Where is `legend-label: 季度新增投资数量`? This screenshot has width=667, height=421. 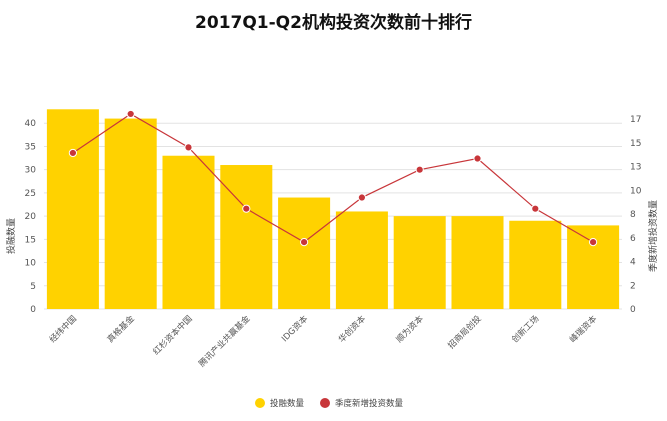
legend-label: 季度新增投资数量 is located at coordinates (369, 403).